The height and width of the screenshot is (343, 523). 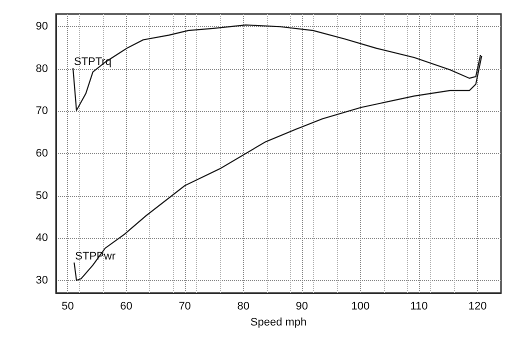 I want to click on x-tick-label: 100, so click(x=360, y=306).